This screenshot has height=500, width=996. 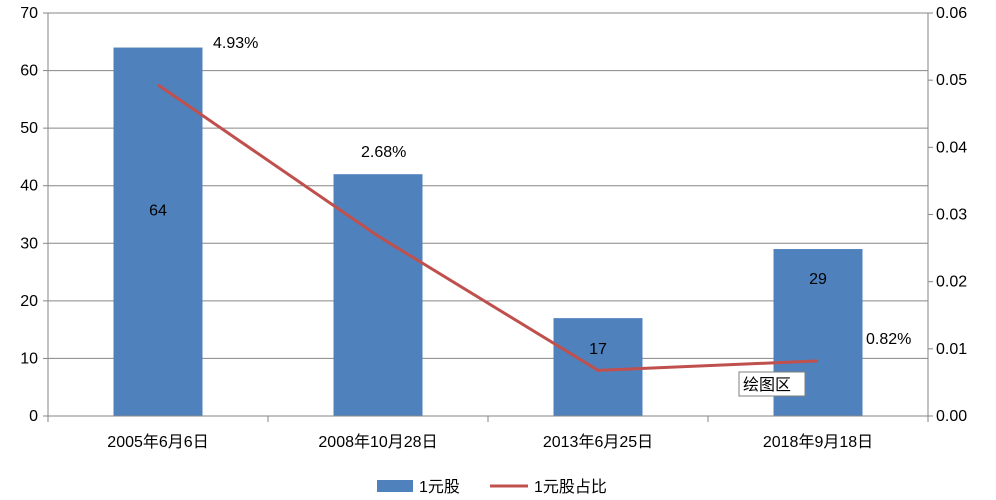 I want to click on legend: 1元股 1元股占比, so click(x=492, y=487).